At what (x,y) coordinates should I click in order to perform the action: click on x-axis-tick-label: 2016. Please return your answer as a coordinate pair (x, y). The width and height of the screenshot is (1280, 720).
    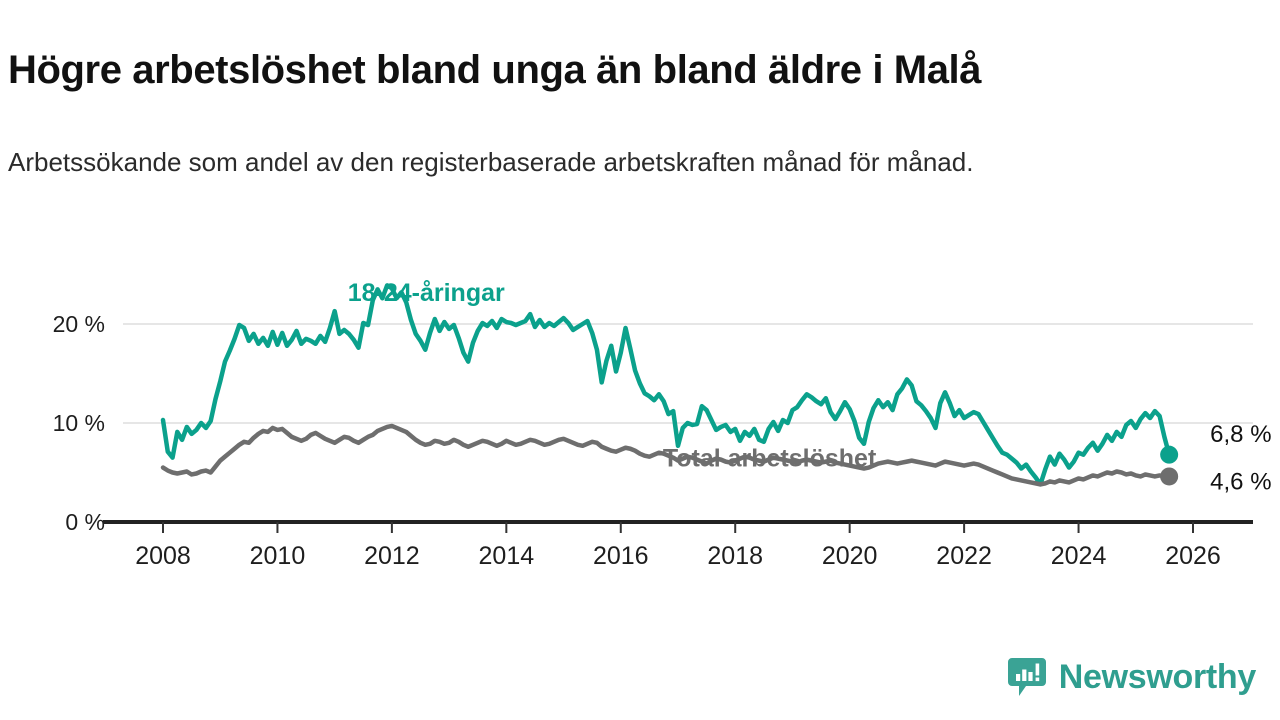
    Looking at the image, I should click on (621, 556).